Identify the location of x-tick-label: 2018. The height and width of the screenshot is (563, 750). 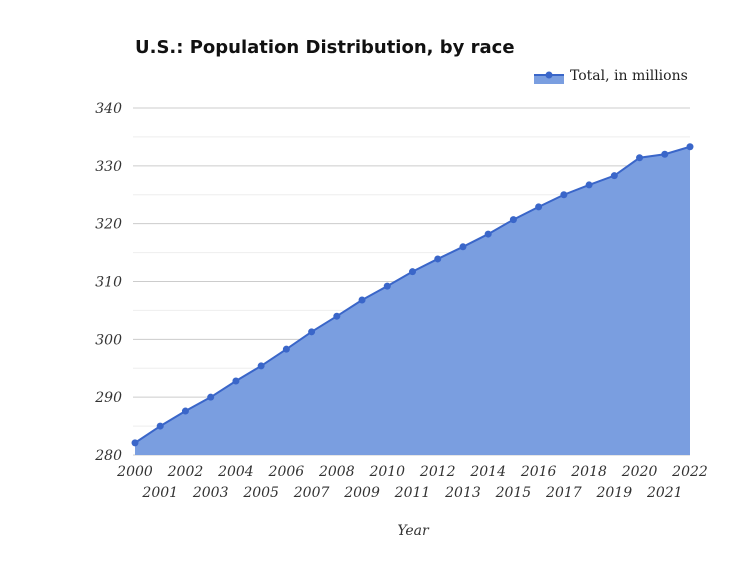
(588, 472).